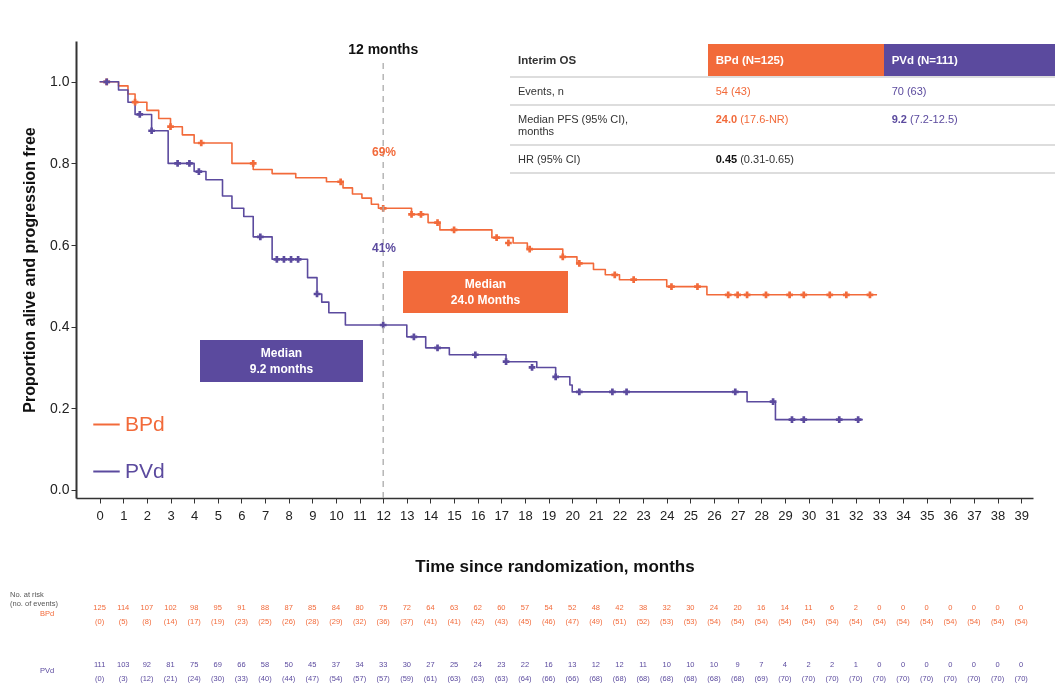 The width and height of the screenshot is (1061, 690). Describe the element at coordinates (147, 515) in the screenshot. I see `x-tick-label: 2` at that location.